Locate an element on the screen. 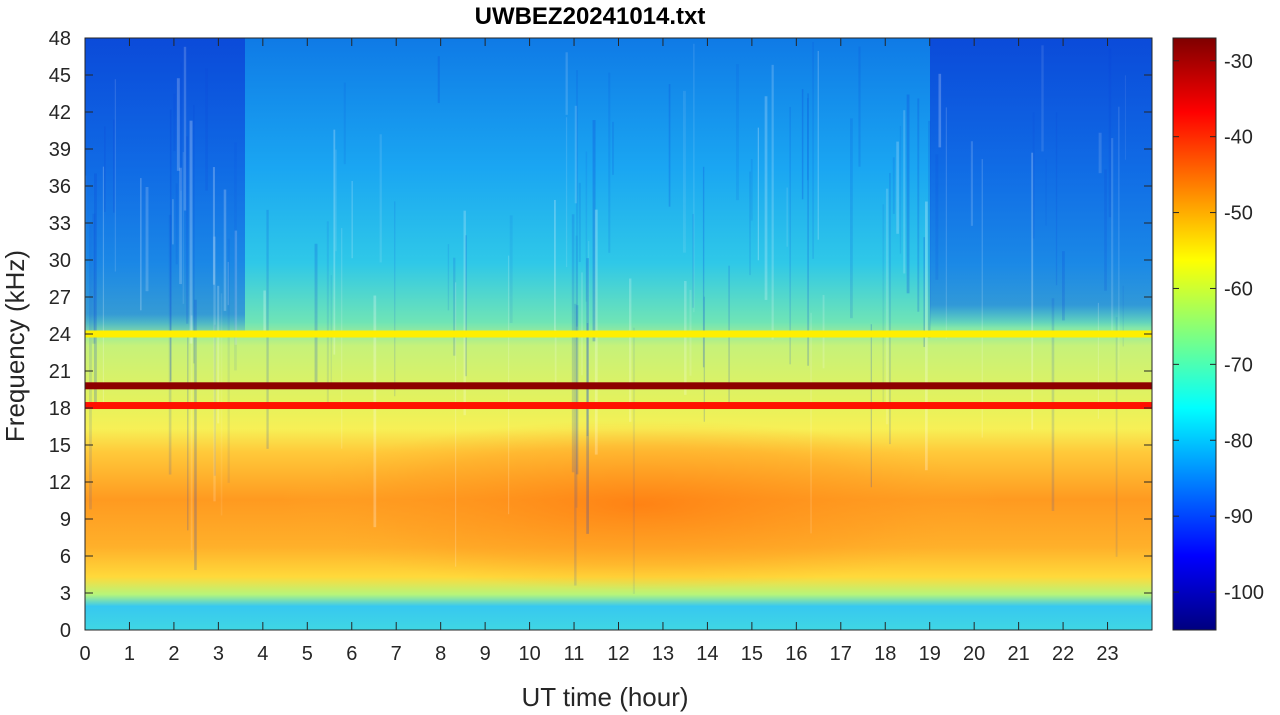  y-axis-label: Frequency (kHz) is located at coordinates (15, 346).